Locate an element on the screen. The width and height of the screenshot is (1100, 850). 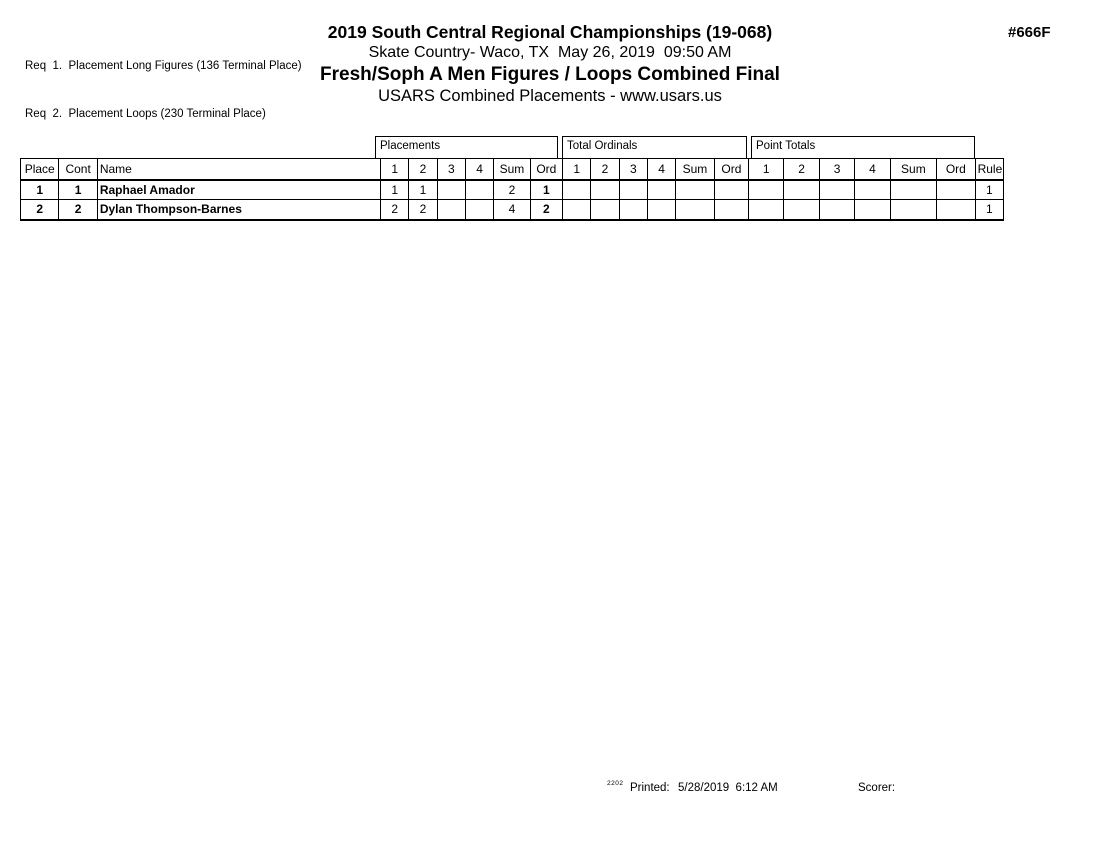
cell-placement-sum: 2 is located at coordinates (512, 189).